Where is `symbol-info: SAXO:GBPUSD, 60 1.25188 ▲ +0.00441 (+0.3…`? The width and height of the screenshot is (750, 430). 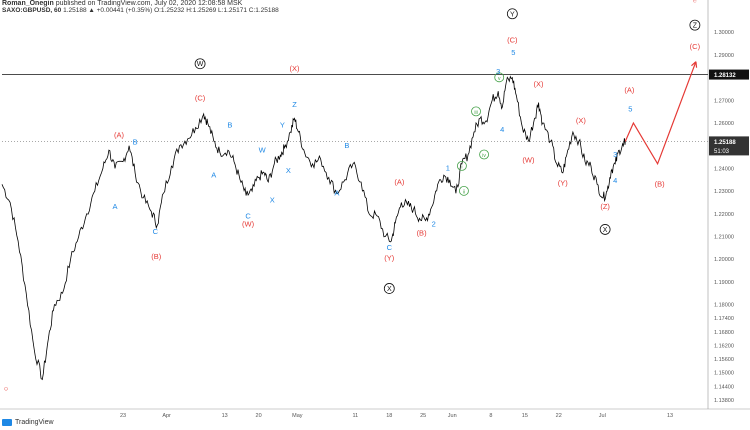 symbol-info: SAXO:GBPUSD, 60 1.25188 ▲ +0.00441 (+0.3… is located at coordinates (140, 11).